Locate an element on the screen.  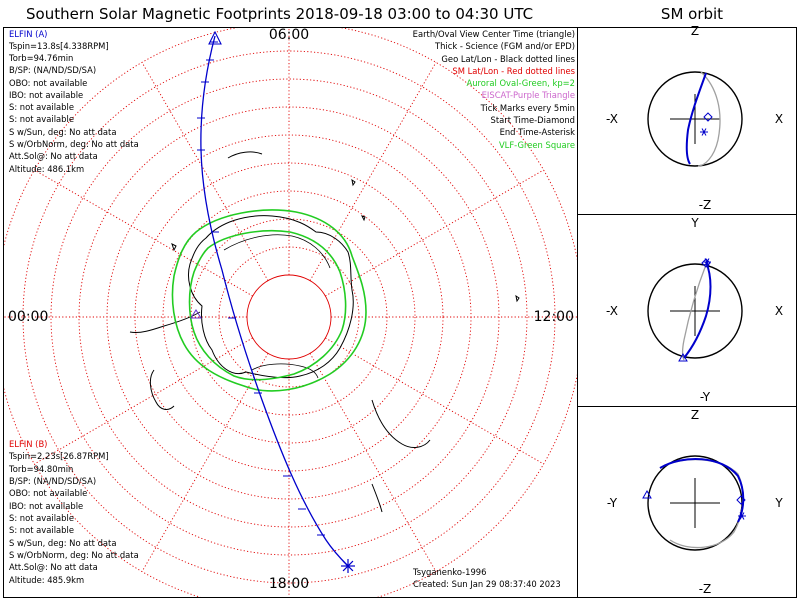
elfin-b-line: Att.Sol@: No att data is located at coordinates (53, 567).